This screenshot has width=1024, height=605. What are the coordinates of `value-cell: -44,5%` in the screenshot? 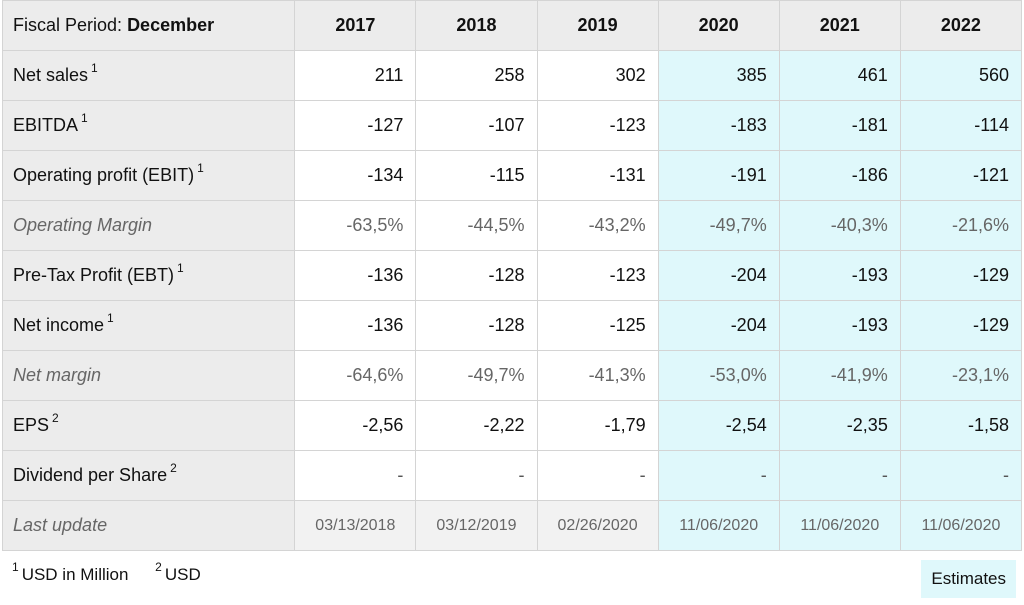 It's located at (476, 225).